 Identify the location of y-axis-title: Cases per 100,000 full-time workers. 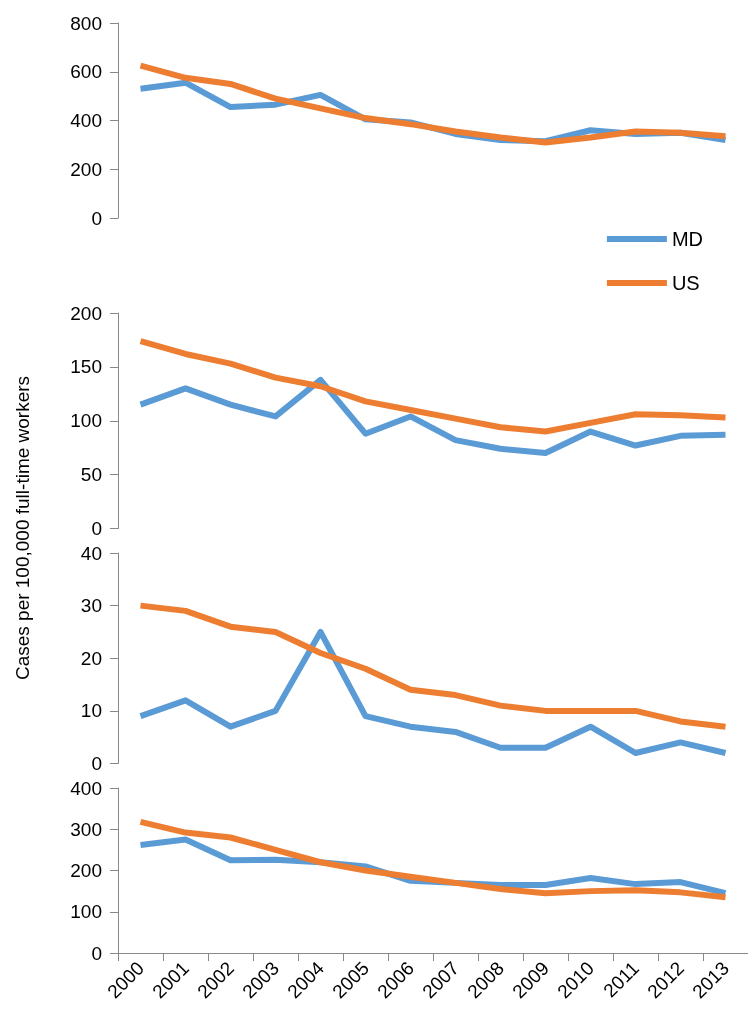
(23, 528).